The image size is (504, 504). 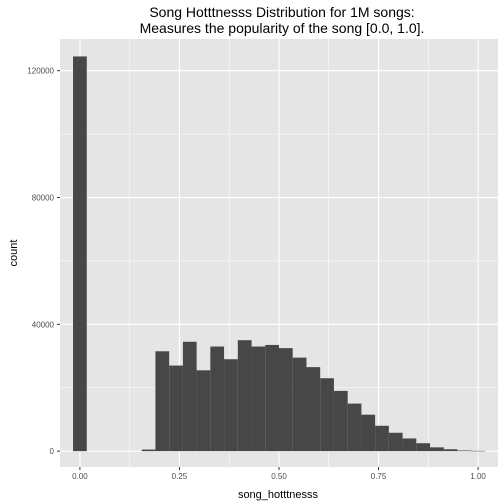 What do you see at coordinates (278, 495) in the screenshot?
I see `x-axis-title: song_hotttnesss` at bounding box center [278, 495].